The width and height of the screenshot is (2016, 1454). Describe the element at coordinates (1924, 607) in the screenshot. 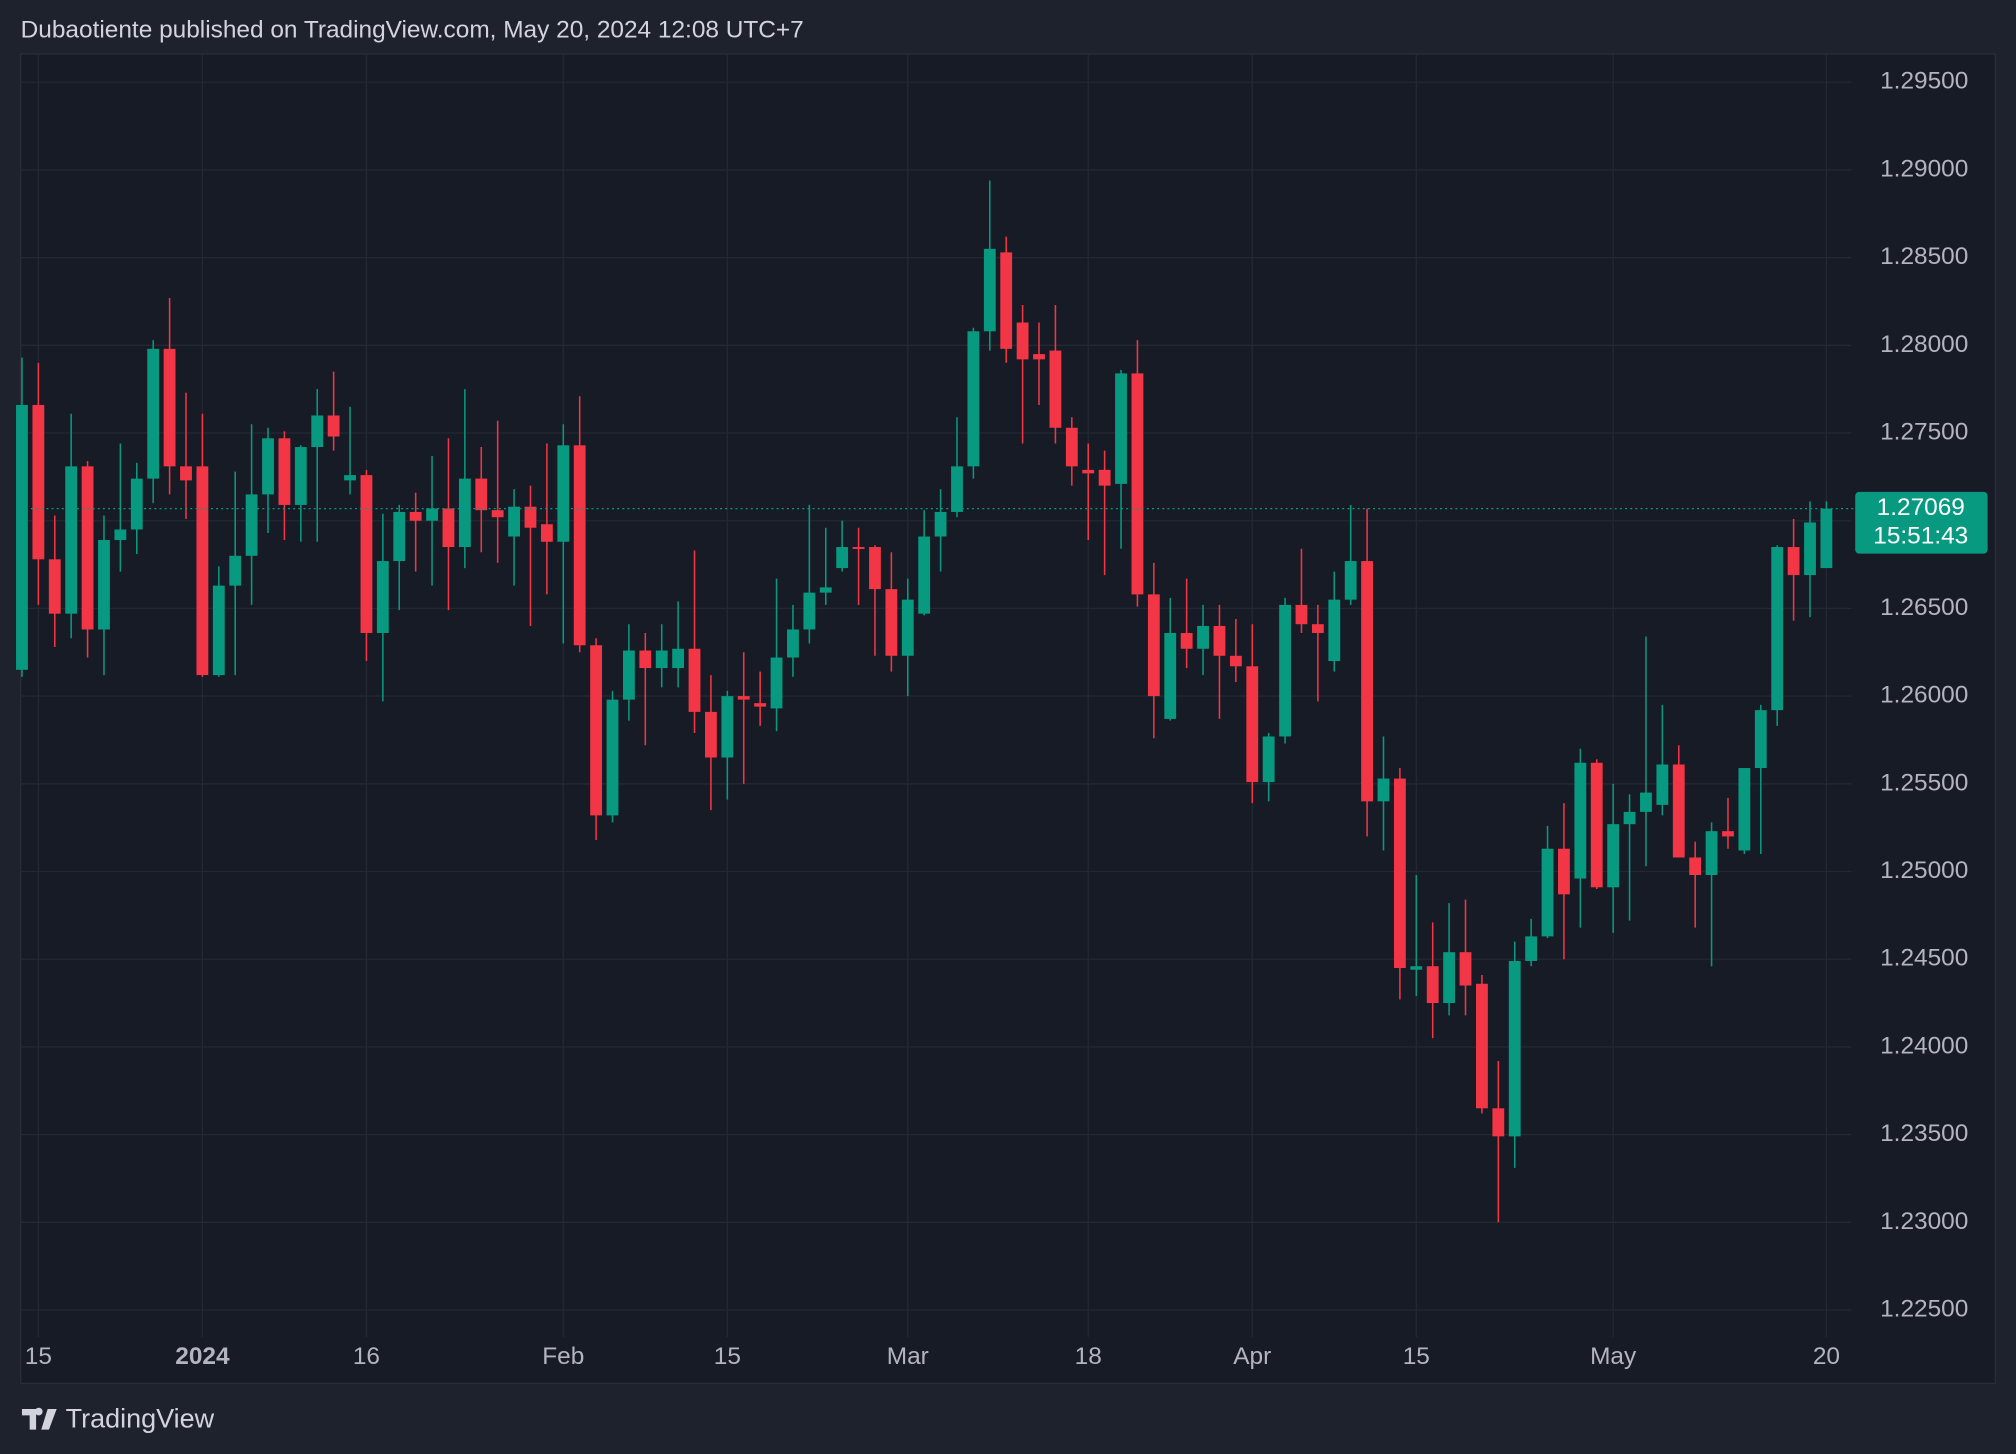

I see `y-tick-label: 1.26500` at that location.